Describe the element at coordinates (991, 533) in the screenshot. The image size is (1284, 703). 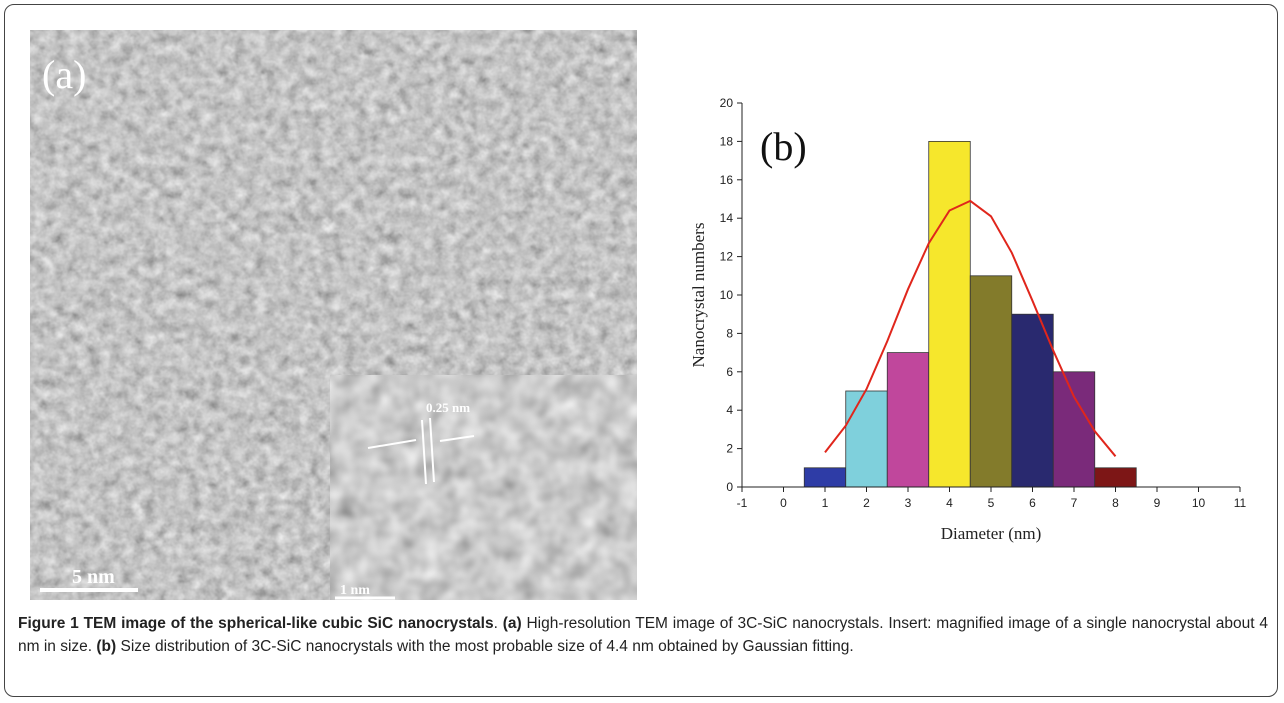
I see `x-axis-label: Diameter (nm)` at that location.